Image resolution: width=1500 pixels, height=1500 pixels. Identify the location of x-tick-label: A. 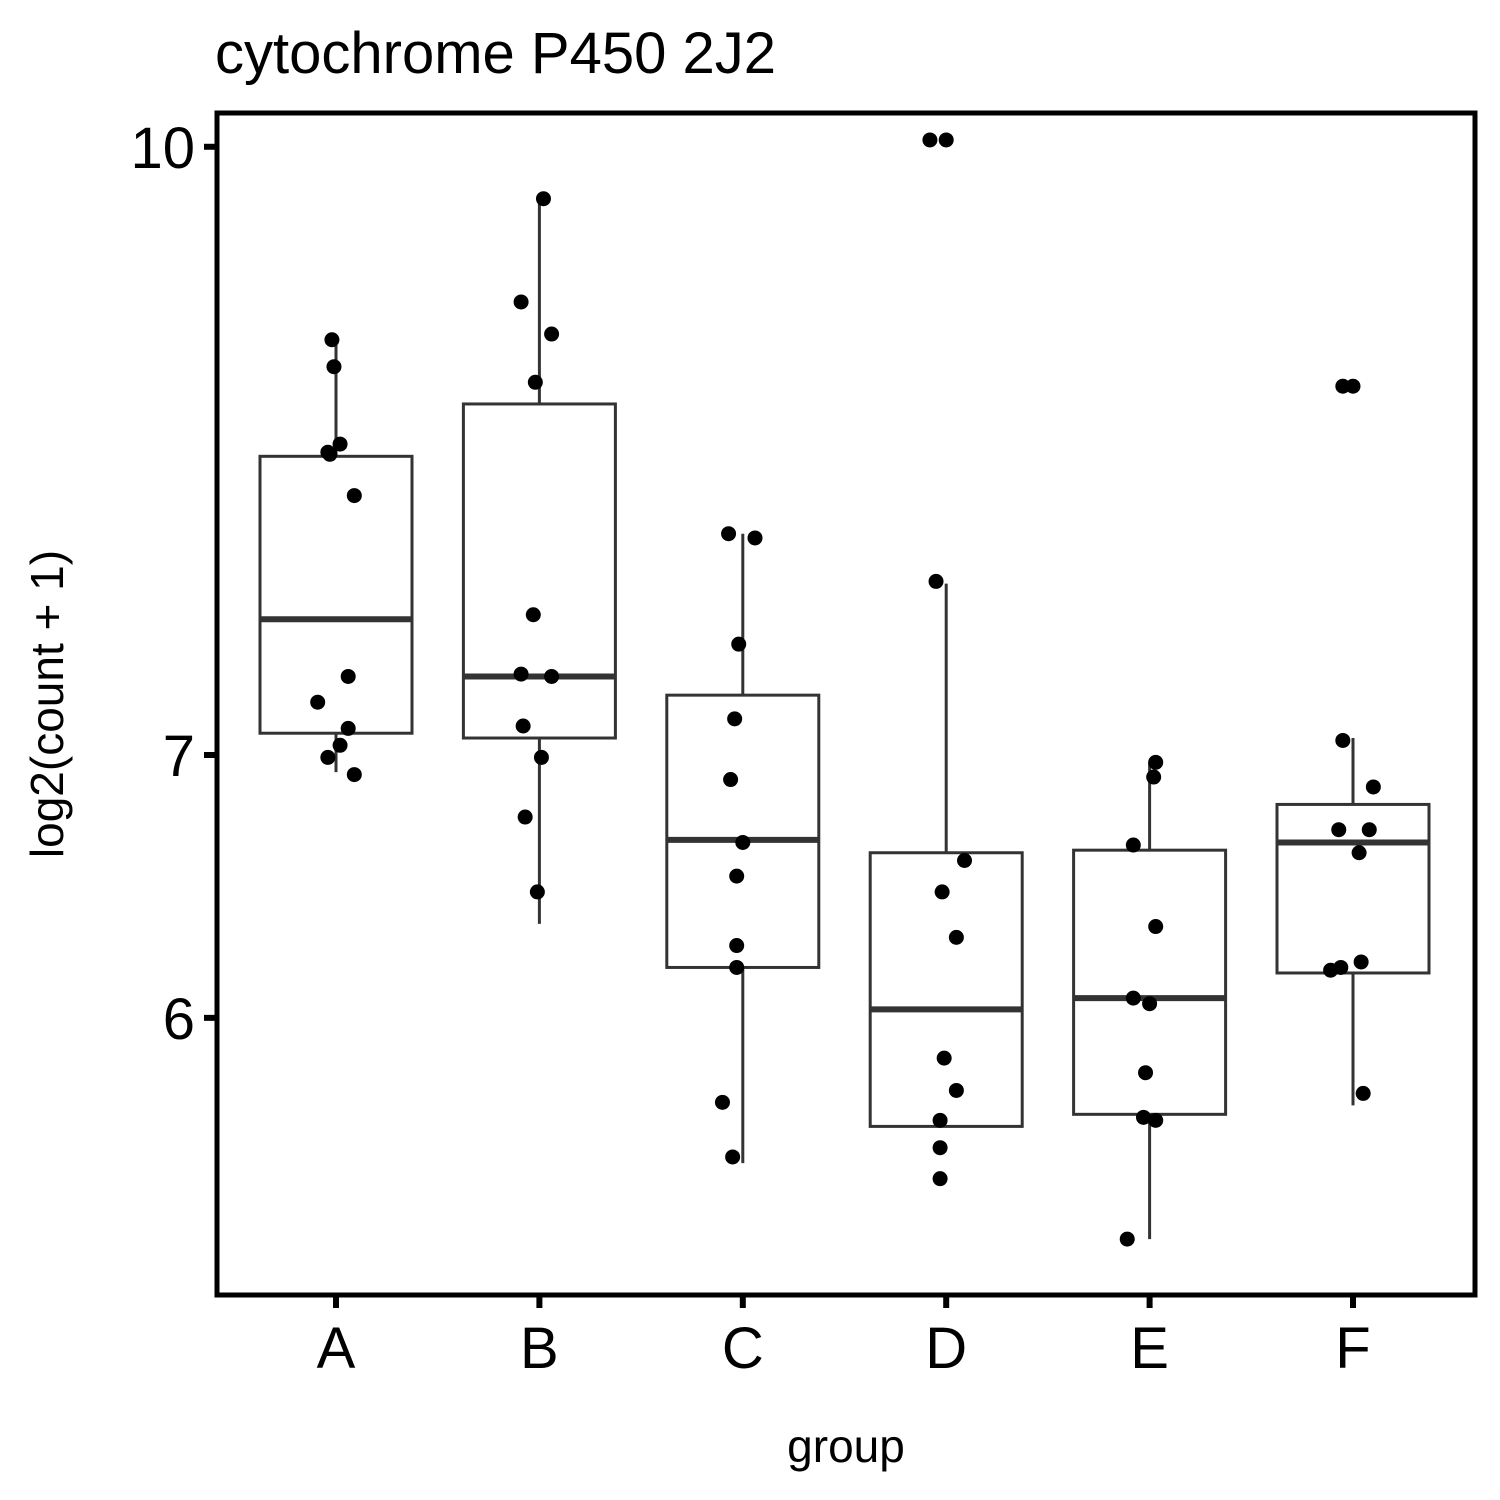
(336, 1348).